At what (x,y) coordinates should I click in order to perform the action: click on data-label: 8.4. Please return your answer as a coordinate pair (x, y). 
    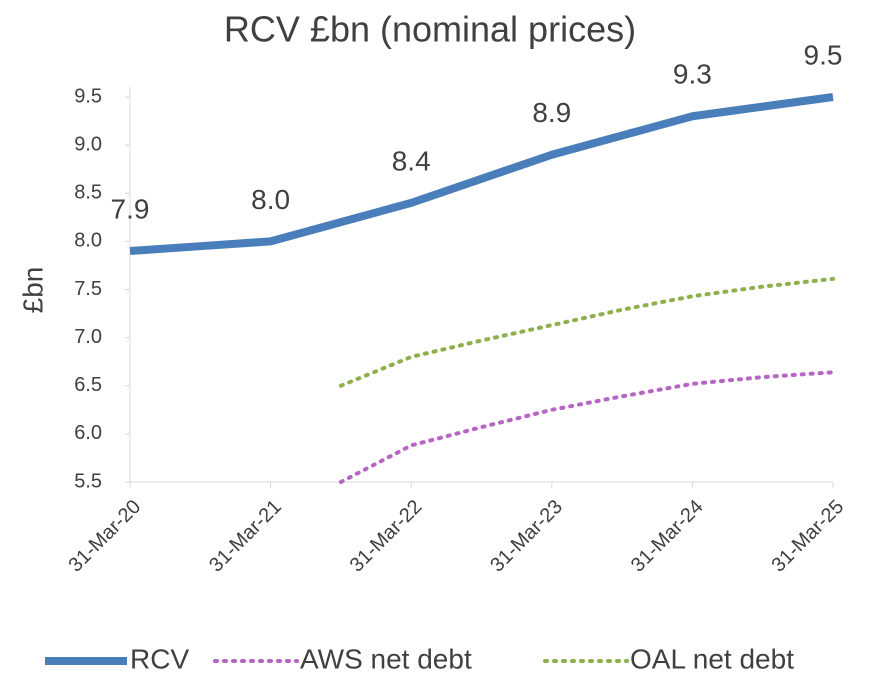
    Looking at the image, I should click on (411, 160).